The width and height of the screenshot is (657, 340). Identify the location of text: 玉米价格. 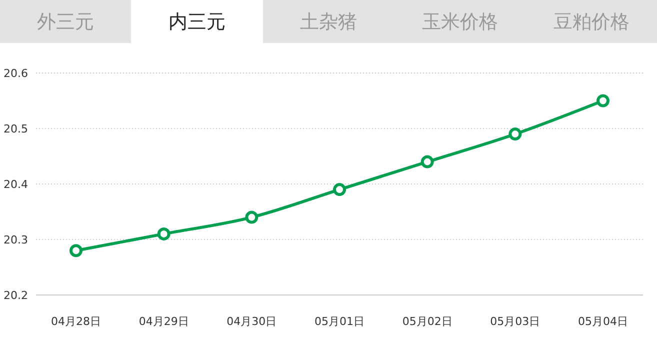
(459, 22).